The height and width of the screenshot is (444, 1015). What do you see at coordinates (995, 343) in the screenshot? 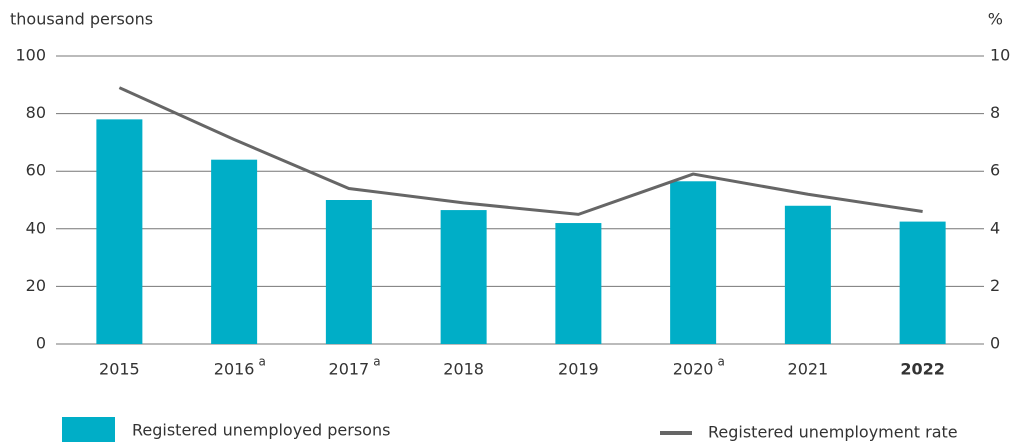
I see `y2-tick-label: 0` at bounding box center [995, 343].